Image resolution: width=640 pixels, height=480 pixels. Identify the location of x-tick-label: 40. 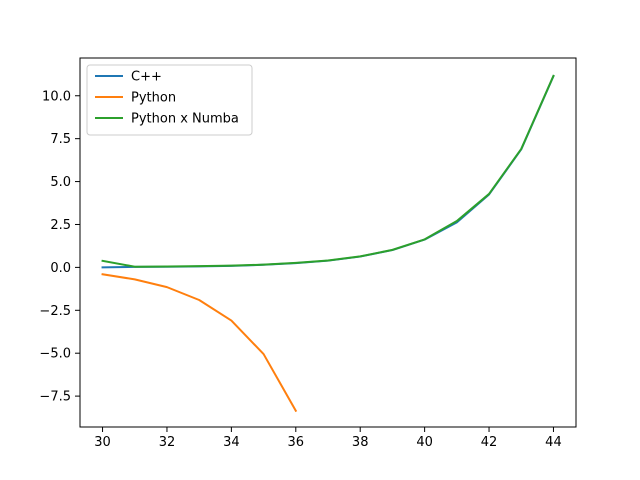
(424, 442).